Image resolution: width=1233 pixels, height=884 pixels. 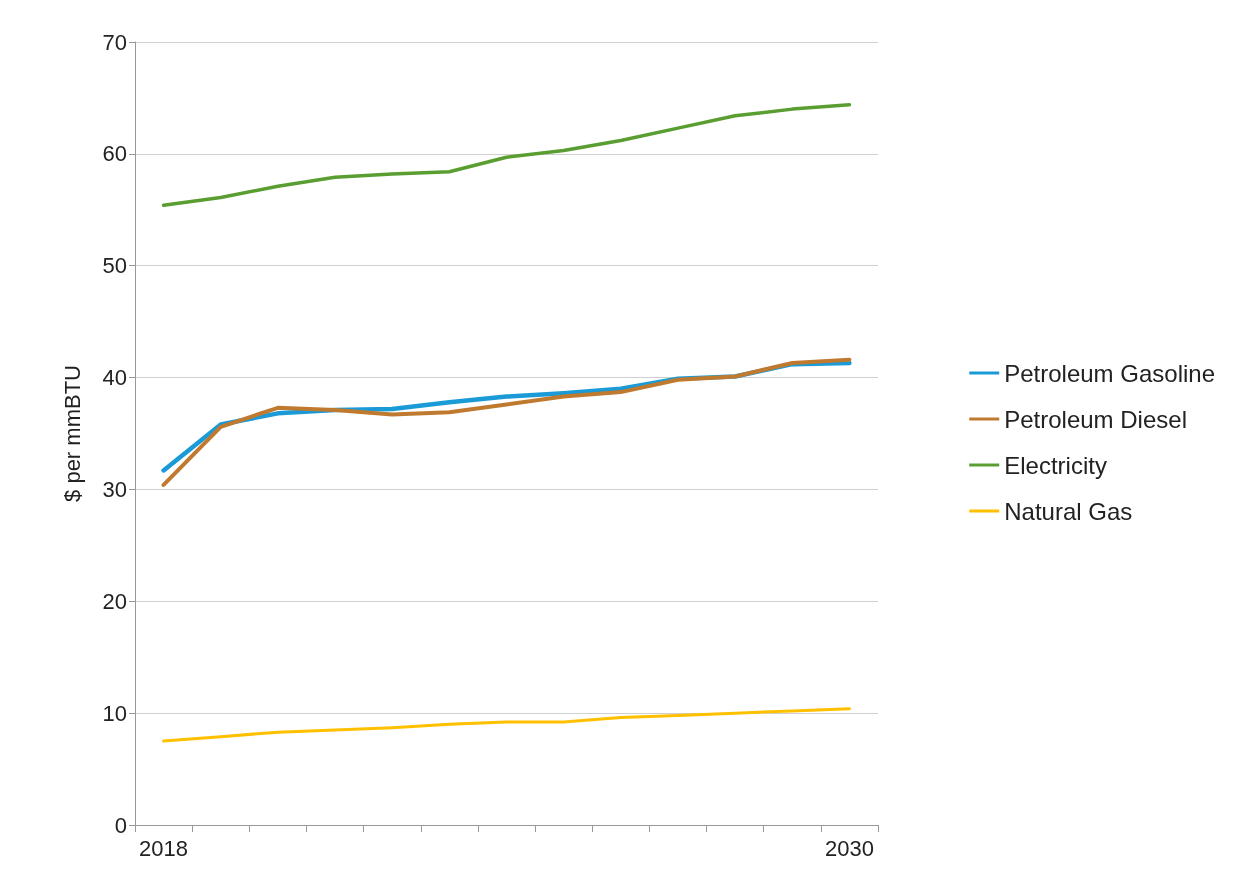 What do you see at coordinates (114, 601) in the screenshot?
I see `y-tick-label: 20` at bounding box center [114, 601].